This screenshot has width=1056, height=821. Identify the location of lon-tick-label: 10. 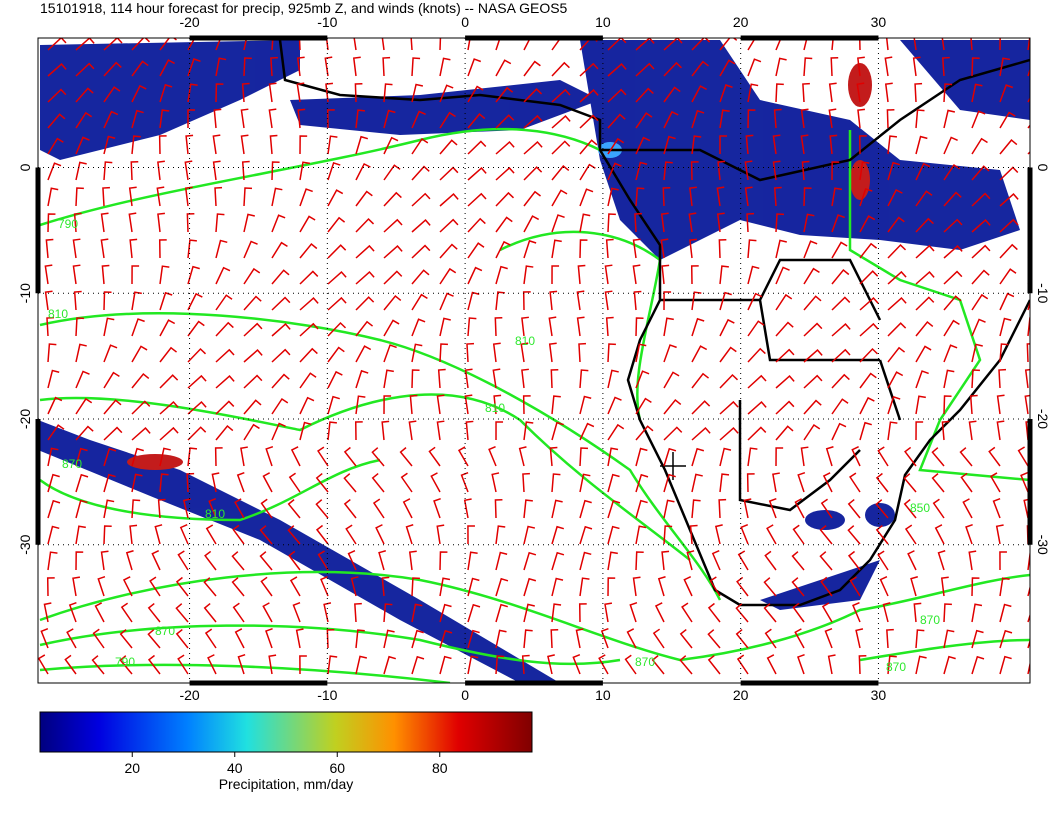
(603, 695).